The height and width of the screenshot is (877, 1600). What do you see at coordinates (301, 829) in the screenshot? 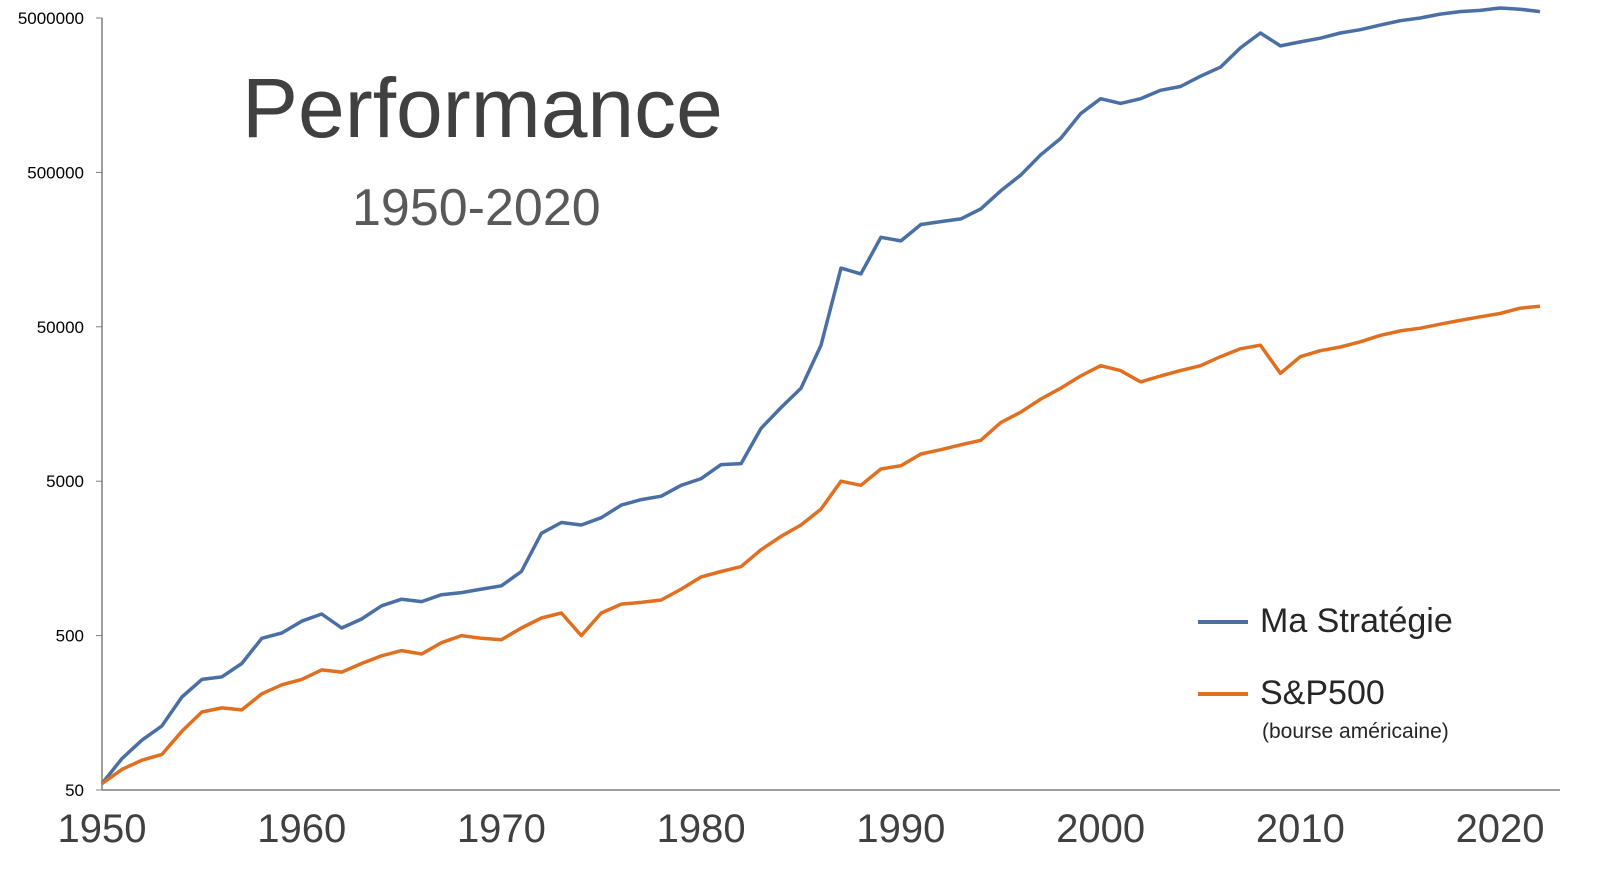
I see `x-tick-label: 1960` at bounding box center [301, 829].